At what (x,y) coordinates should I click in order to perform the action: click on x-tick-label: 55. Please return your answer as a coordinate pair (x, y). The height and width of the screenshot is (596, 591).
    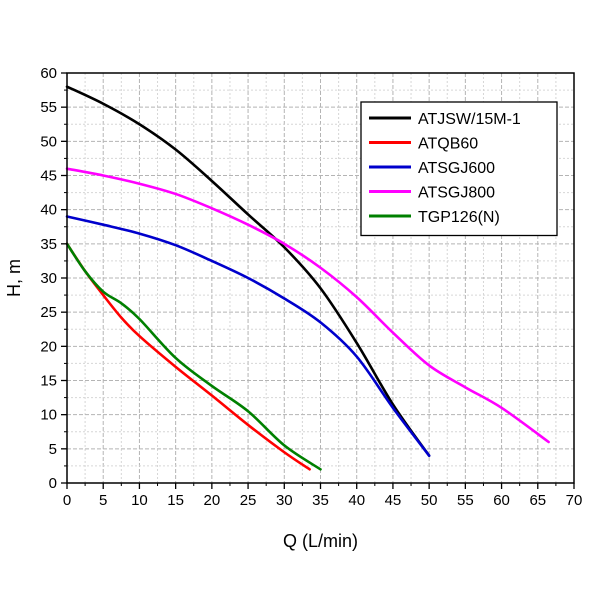
    Looking at the image, I should click on (465, 500).